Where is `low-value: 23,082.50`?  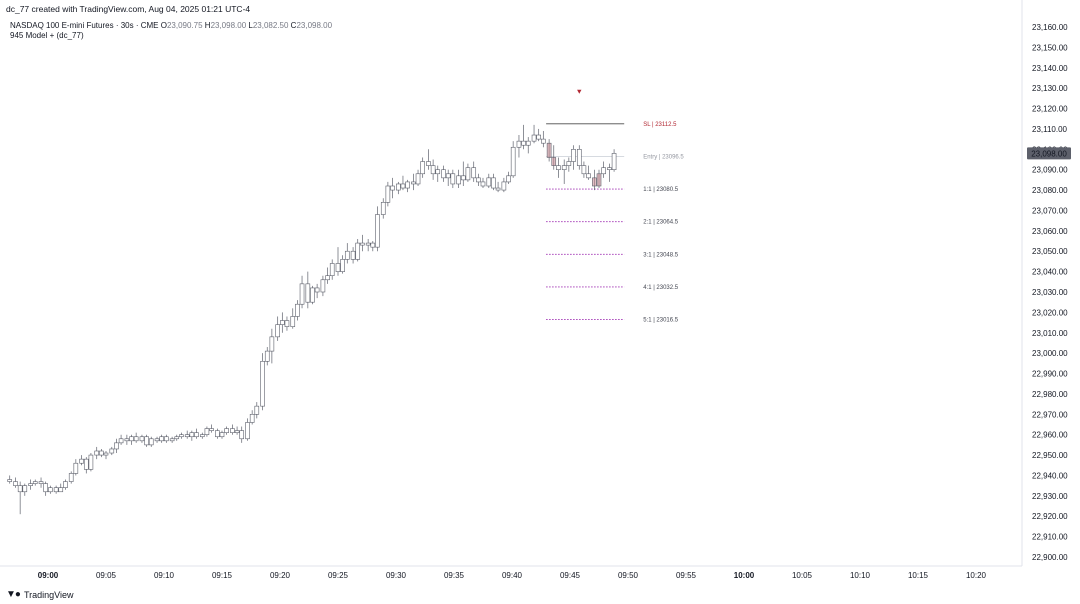 low-value: 23,082.50 is located at coordinates (270, 25).